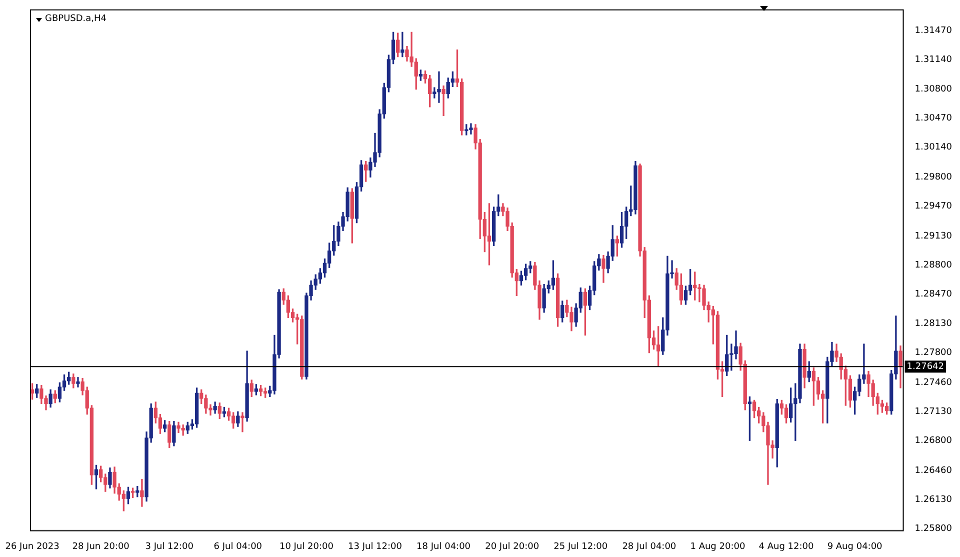  I want to click on text: GBPUSD.a,H4, so click(76, 19).